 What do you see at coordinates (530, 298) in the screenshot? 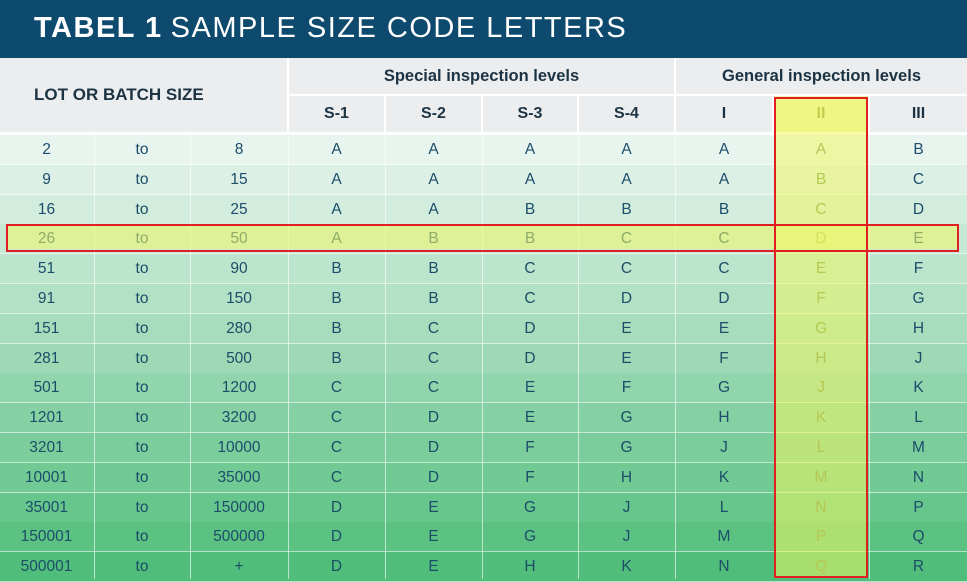
I see `code-s3-cell: C` at bounding box center [530, 298].